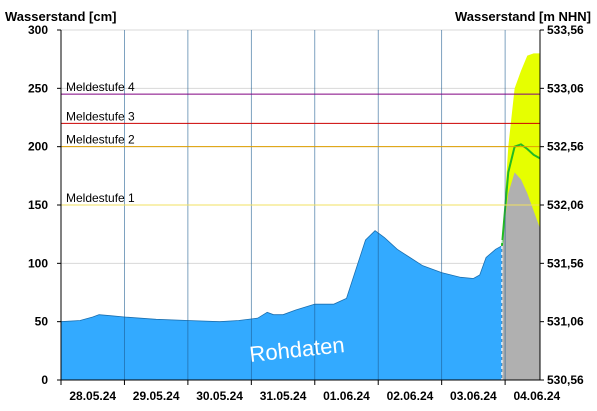 Image resolution: width=597 pixels, height=411 pixels. I want to click on right-tick-label: 531,56, so click(565, 263).